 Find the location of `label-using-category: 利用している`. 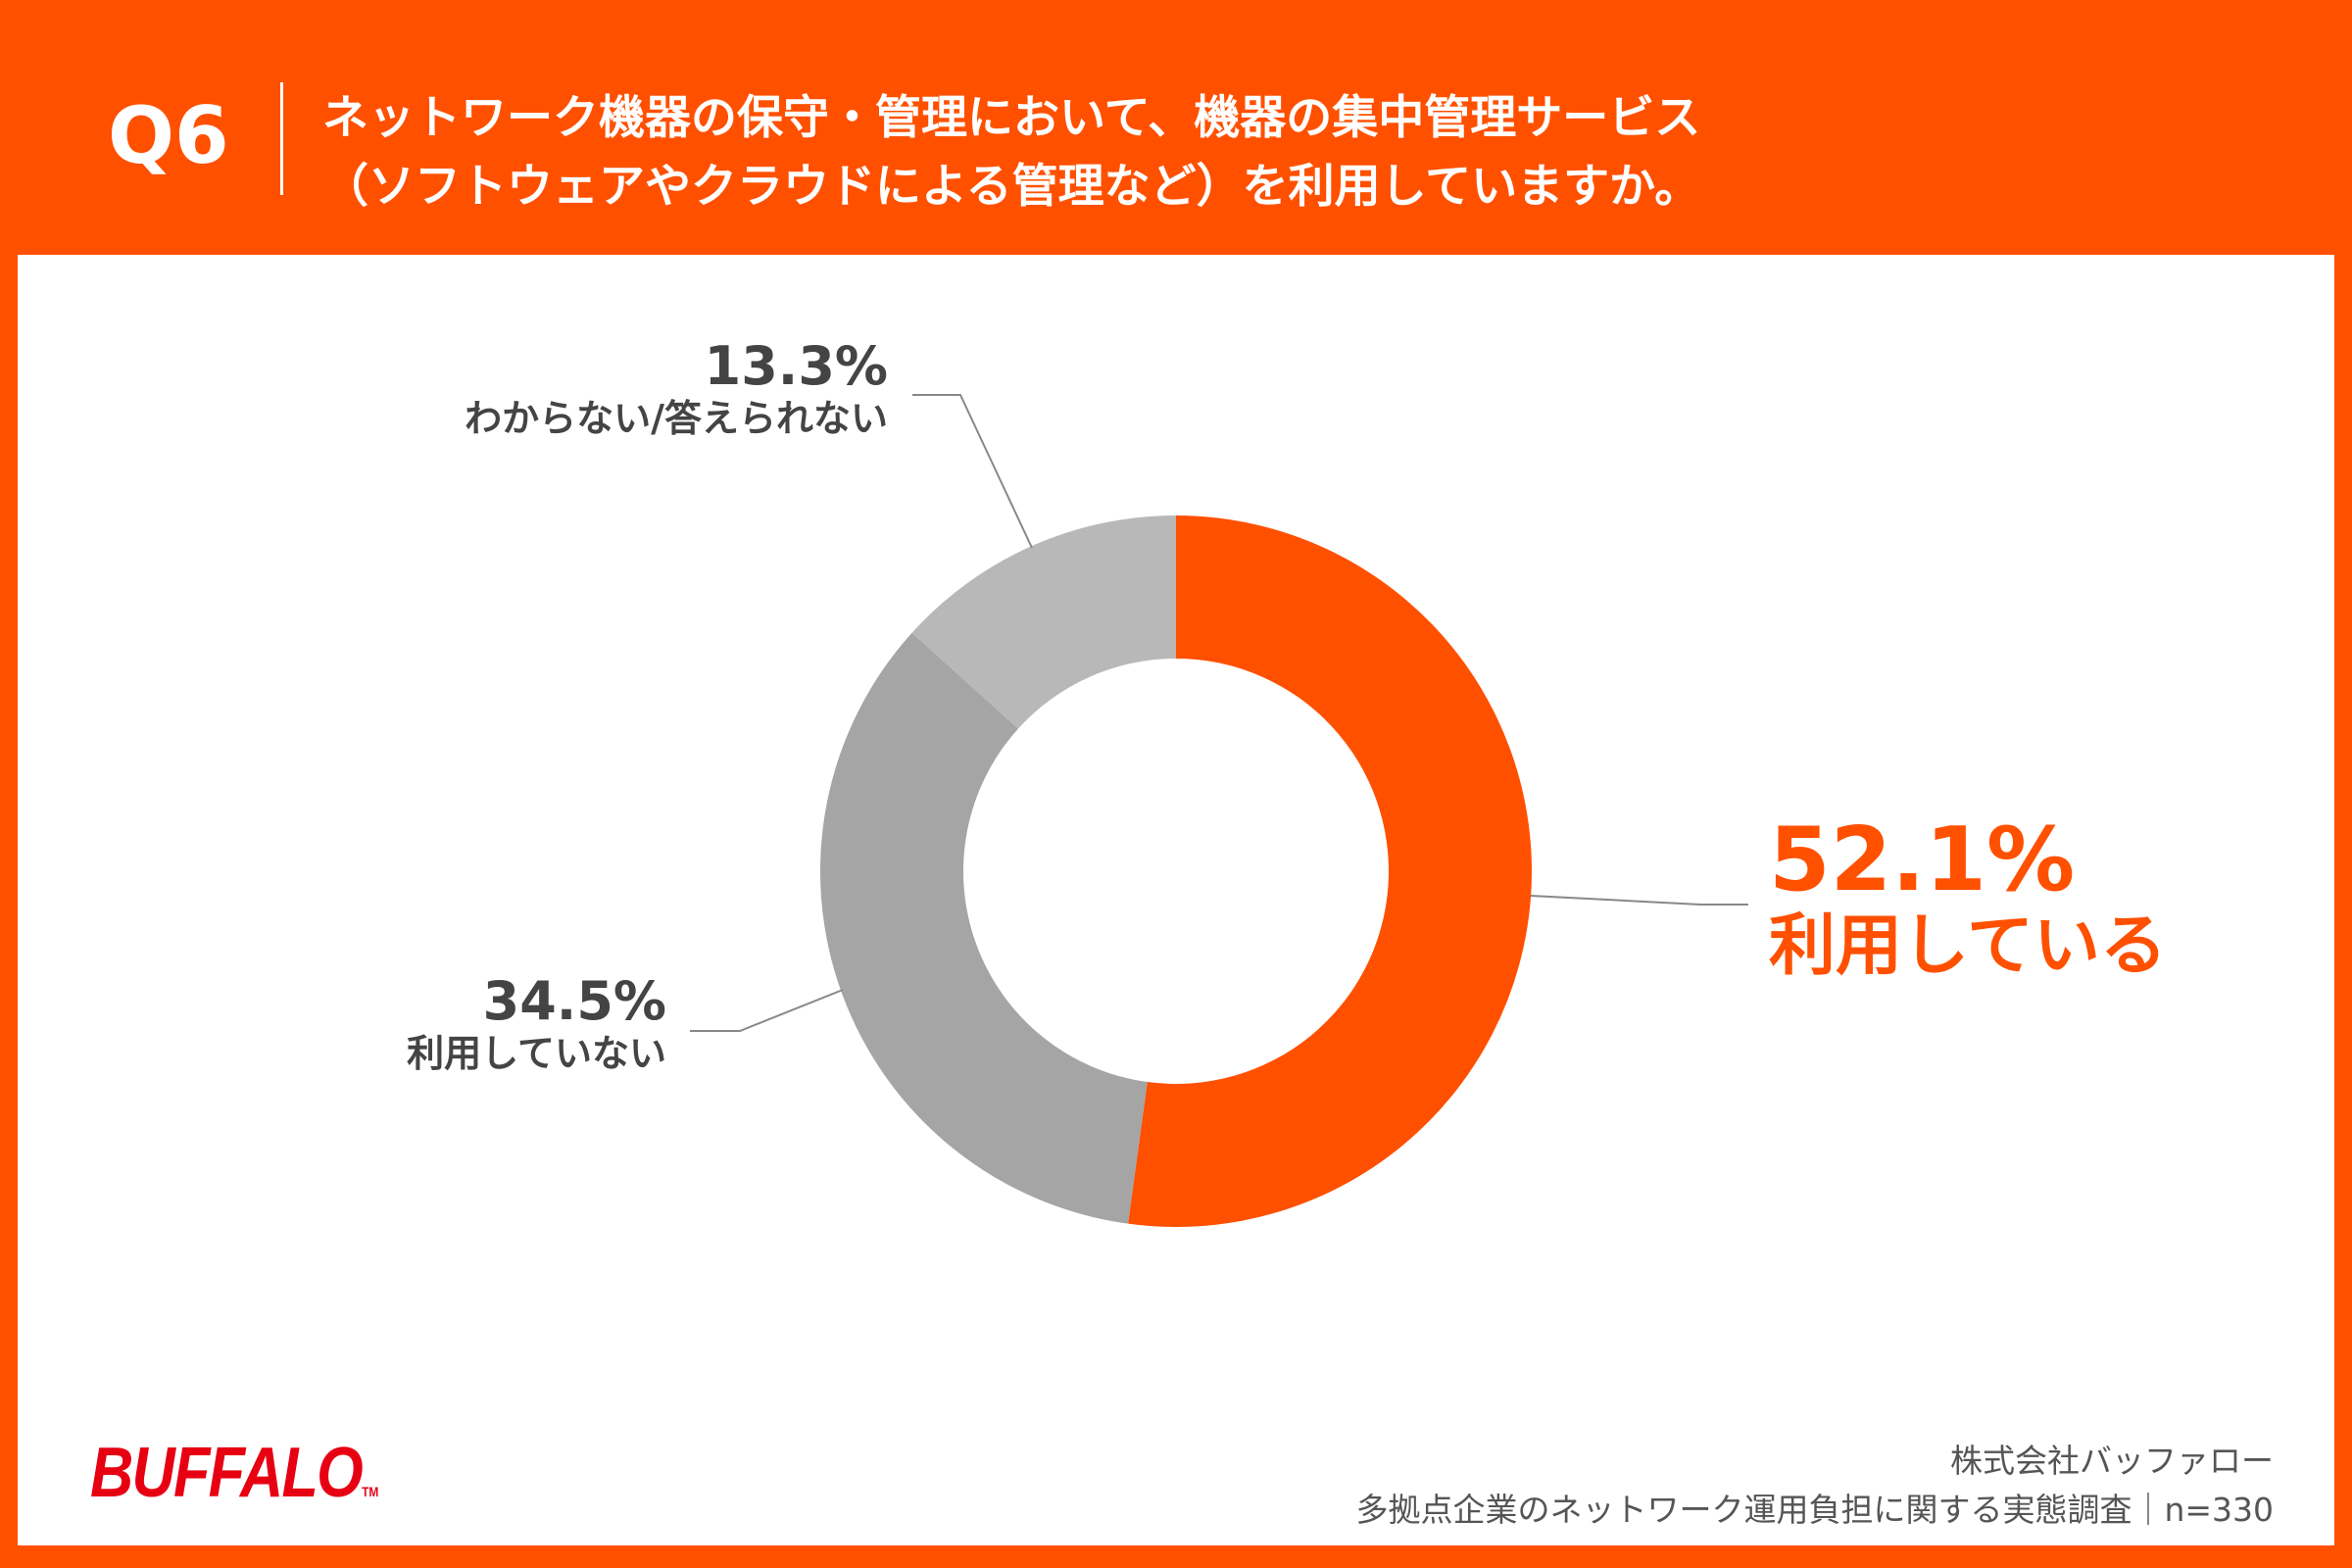

label-using-category: 利用している is located at coordinates (1968, 946).